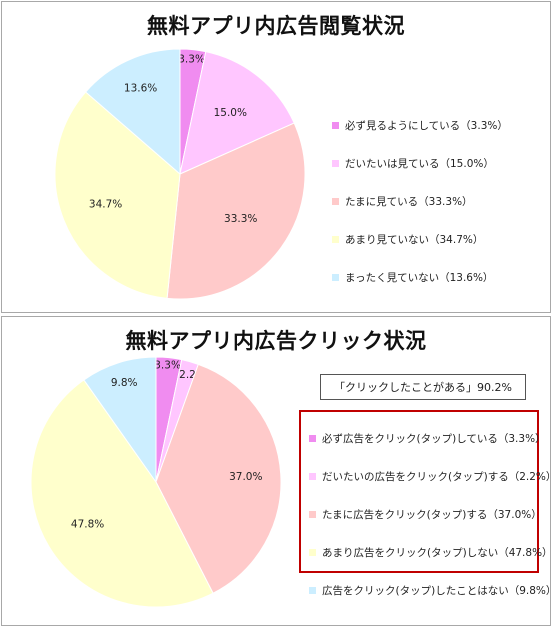 The image size is (554, 628). What do you see at coordinates (105, 204) in the screenshot?
I see `pie-slice-label: 34.7%` at bounding box center [105, 204].